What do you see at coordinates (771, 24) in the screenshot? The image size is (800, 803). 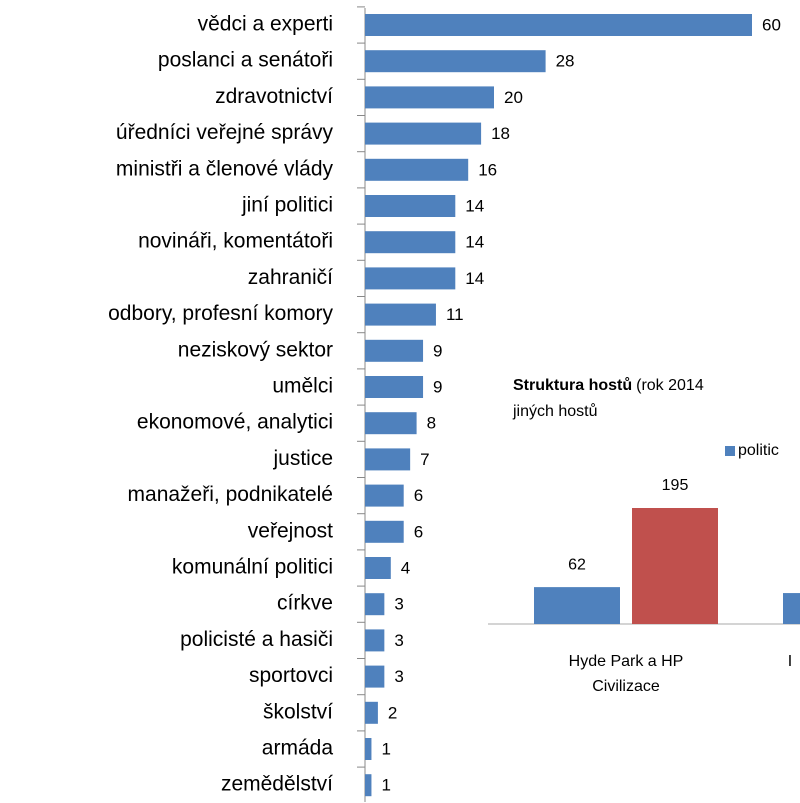 I see `value-label: 60` at bounding box center [771, 24].